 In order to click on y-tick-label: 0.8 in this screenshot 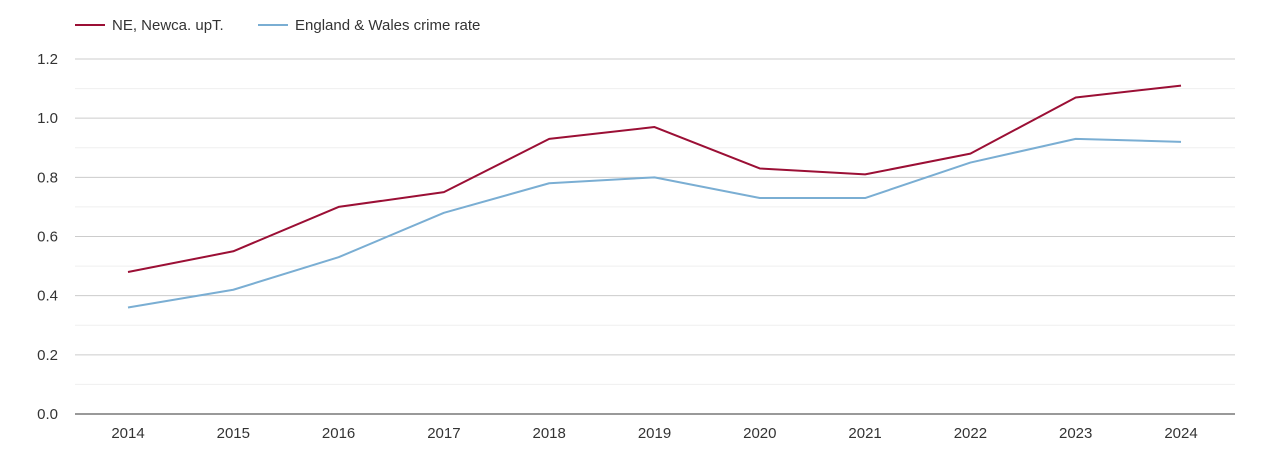, I will do `click(47, 177)`.